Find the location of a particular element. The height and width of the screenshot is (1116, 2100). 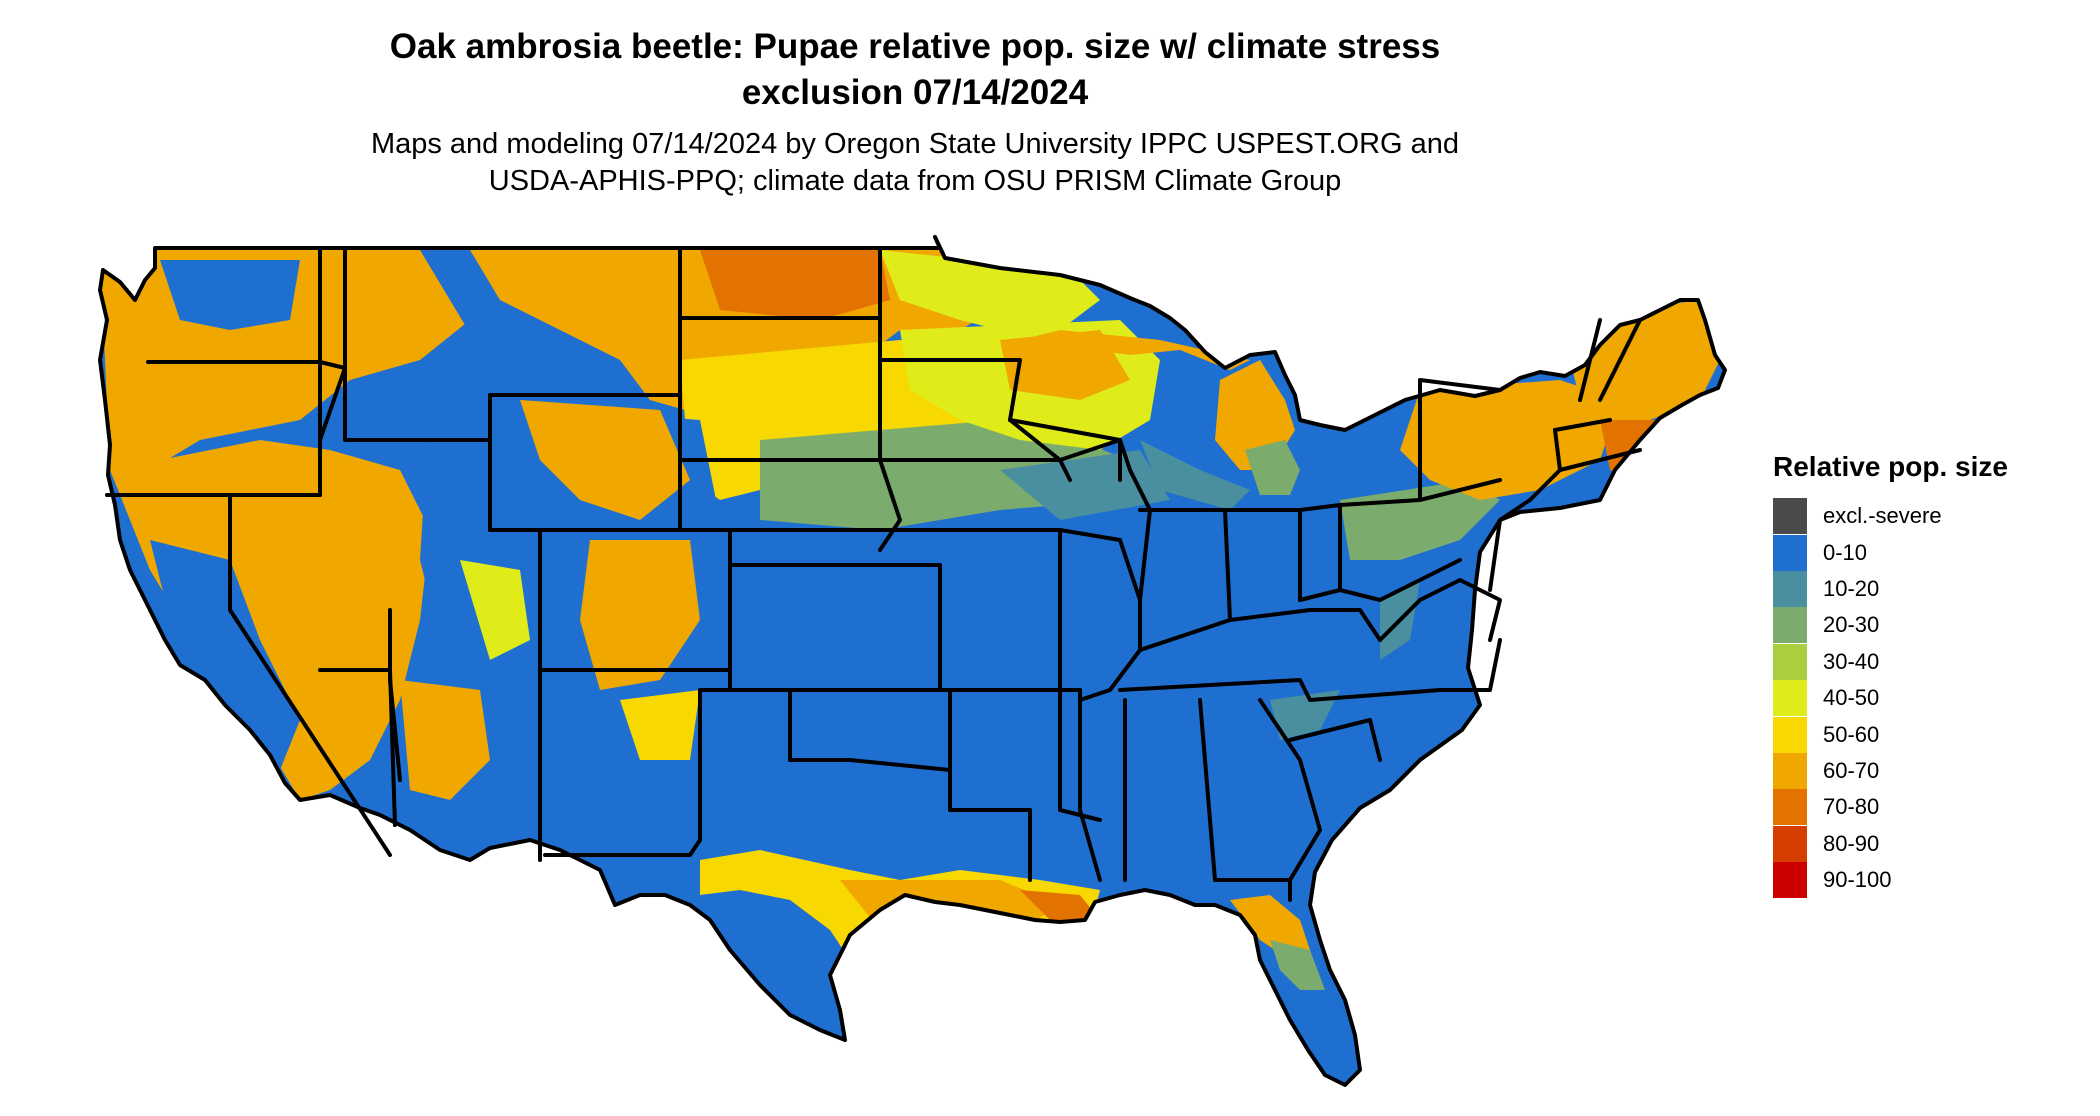

legend-item: excl.-severe is located at coordinates (1923, 516).